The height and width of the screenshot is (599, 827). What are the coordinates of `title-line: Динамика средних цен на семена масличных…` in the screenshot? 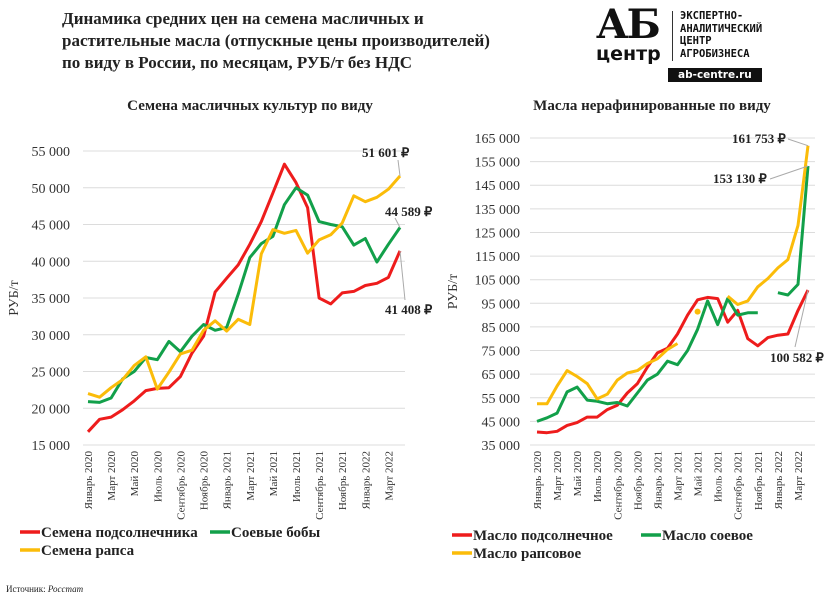 It's located at (243, 18).